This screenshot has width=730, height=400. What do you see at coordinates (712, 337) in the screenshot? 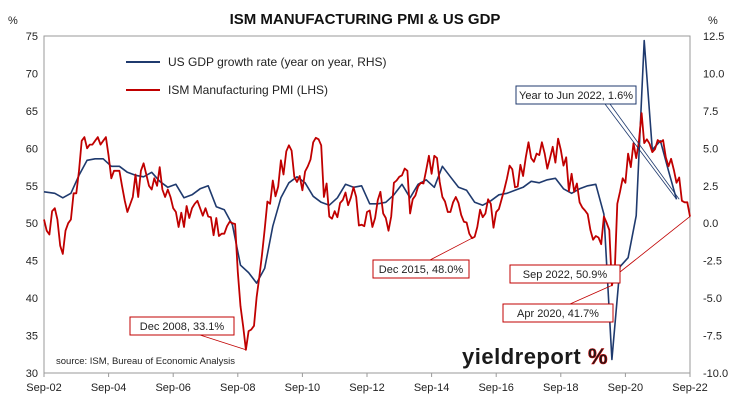
I see `right-tick-label: -7.5` at bounding box center [712, 337].